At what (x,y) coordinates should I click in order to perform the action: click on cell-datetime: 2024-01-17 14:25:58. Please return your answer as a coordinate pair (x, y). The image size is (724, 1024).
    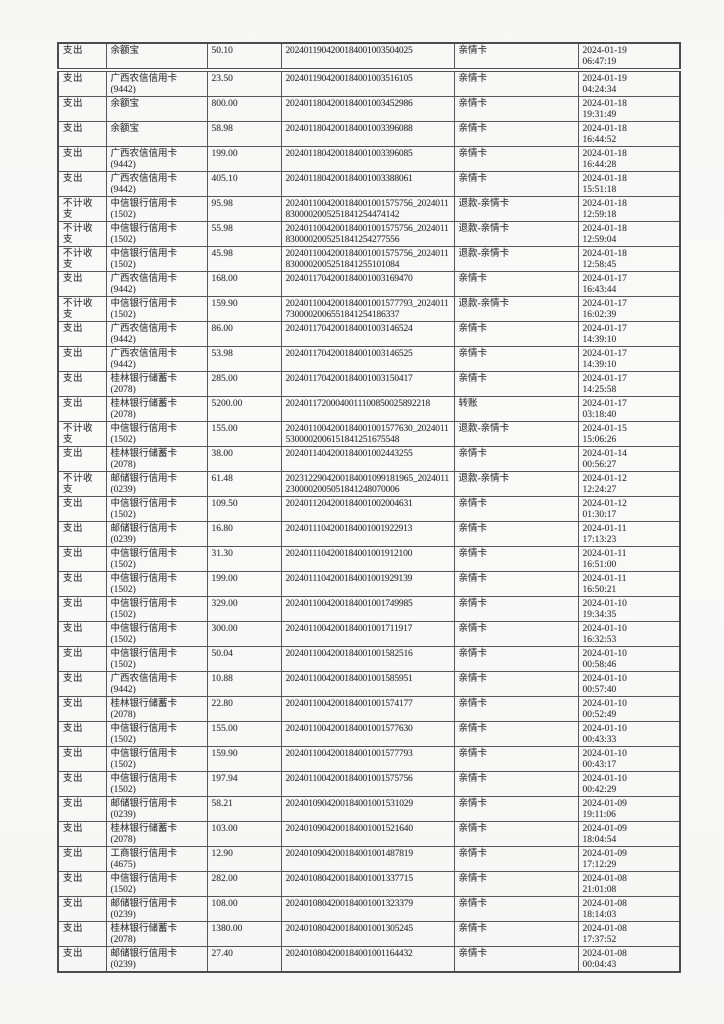
    Looking at the image, I should click on (629, 384).